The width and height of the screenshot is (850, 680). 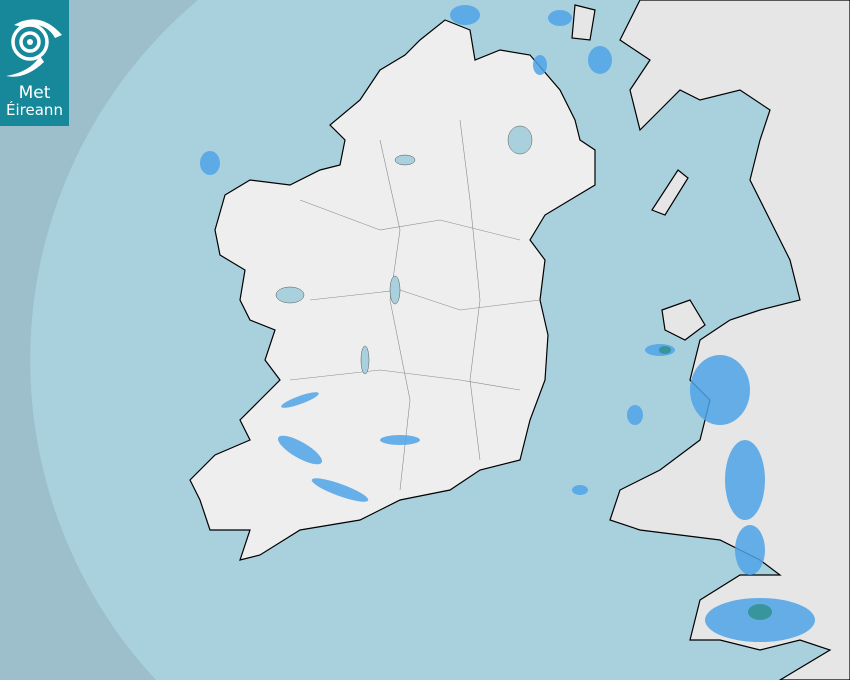 What do you see at coordinates (34, 93) in the screenshot?
I see `logo-text-met: Met` at bounding box center [34, 93].